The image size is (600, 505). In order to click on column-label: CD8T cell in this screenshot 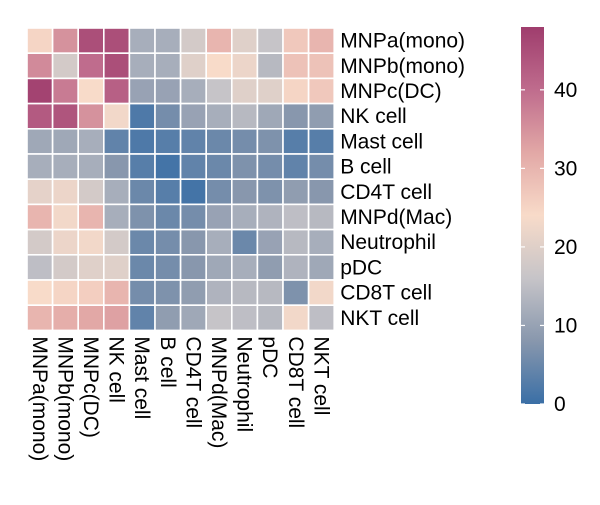, I will do `click(295, 382)`.